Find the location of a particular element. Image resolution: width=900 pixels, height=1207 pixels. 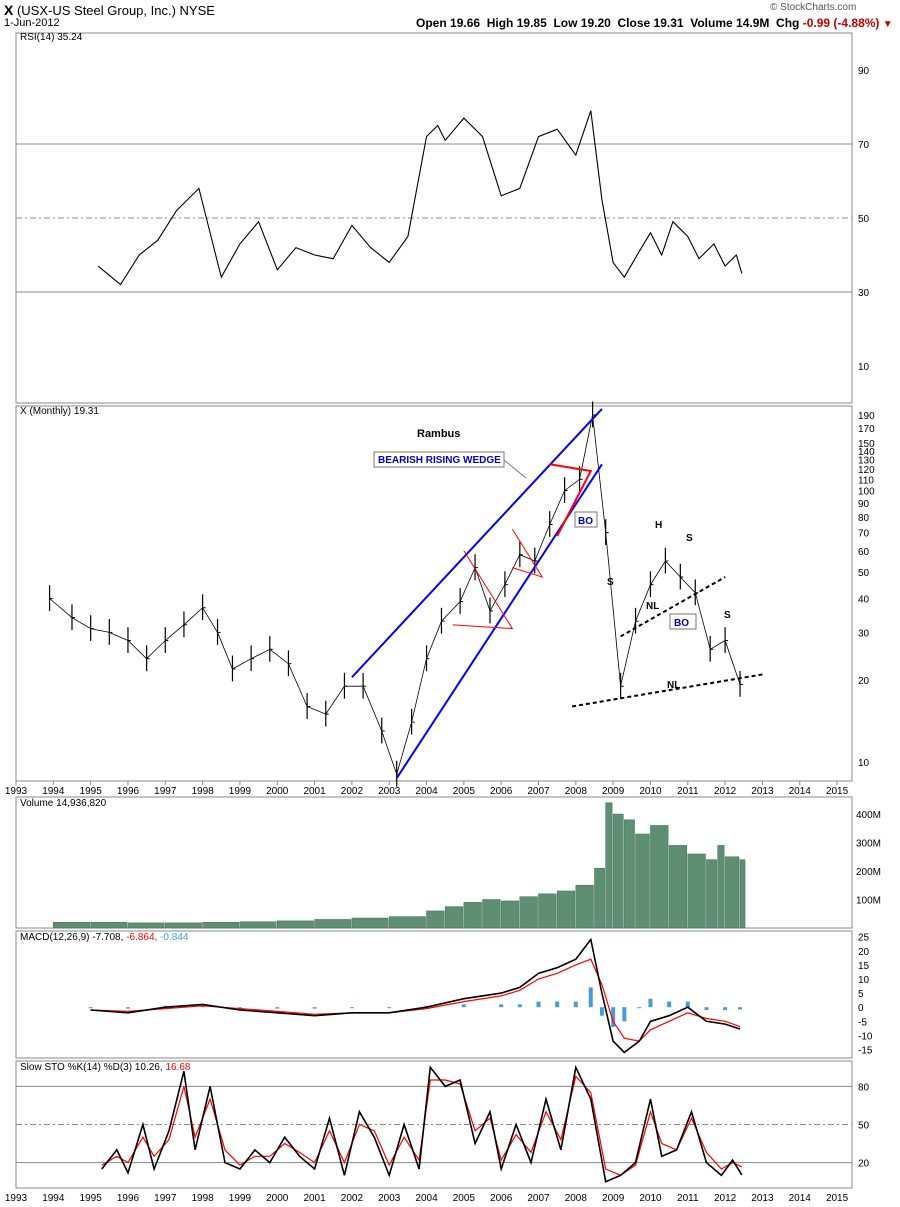

macd-value: -7.708, is located at coordinates (109, 937).